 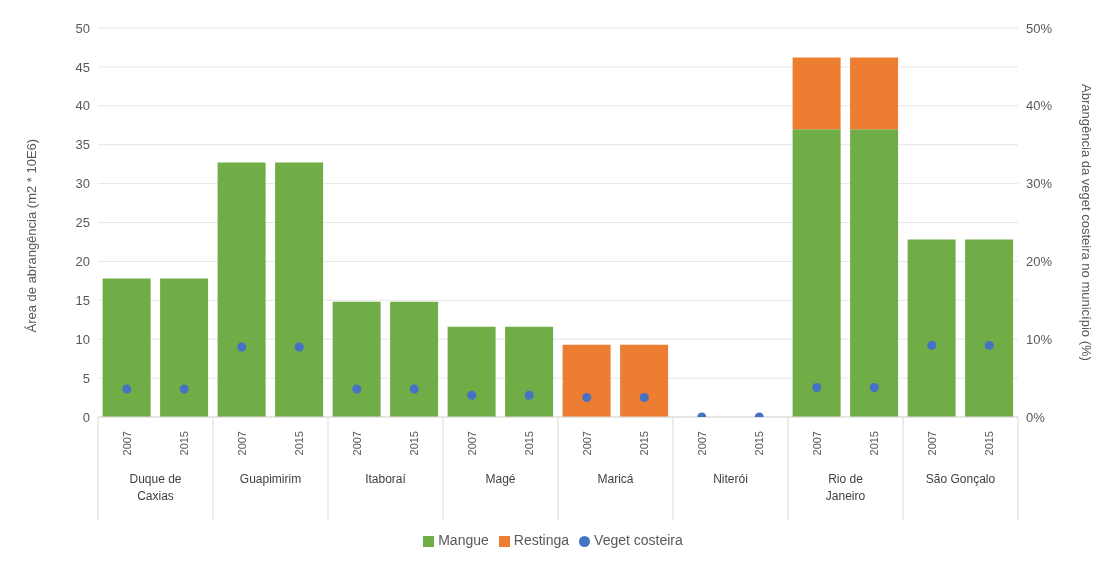 I want to click on text: São Gonçalo, so click(x=960, y=479).